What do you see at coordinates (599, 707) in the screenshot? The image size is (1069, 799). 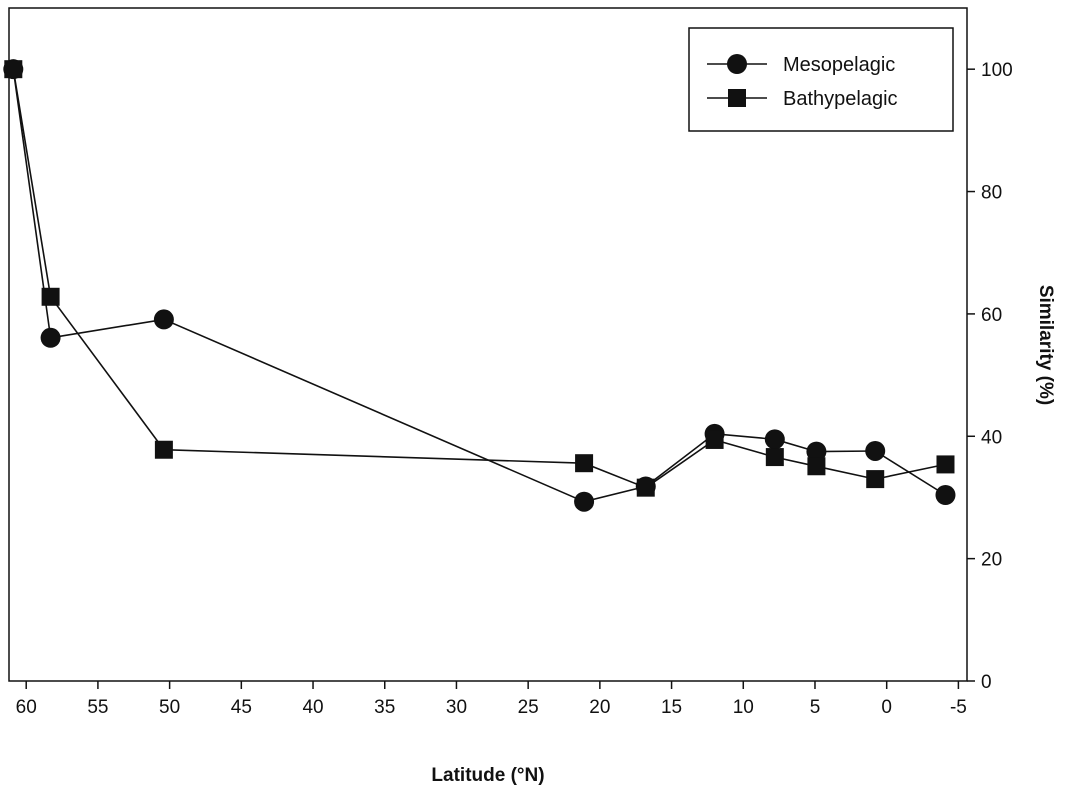 I see `x-tick-label: 20` at bounding box center [599, 707].